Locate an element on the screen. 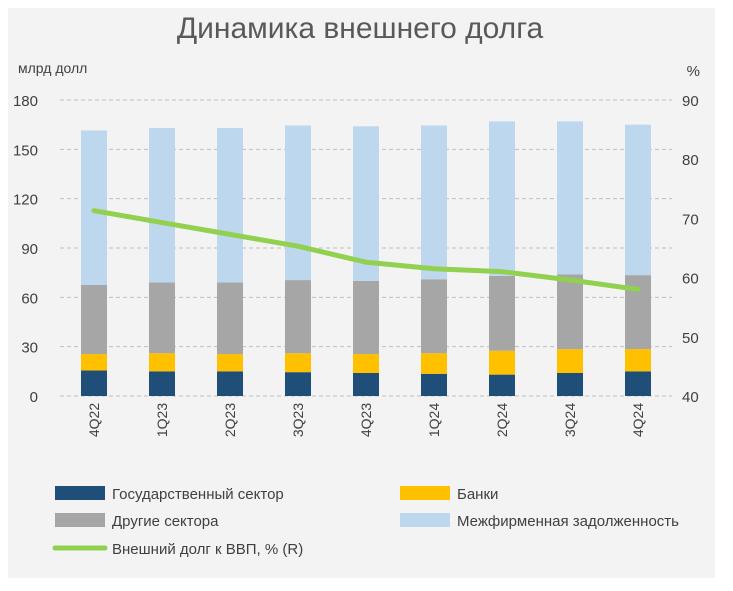  chart-title: Динамика внешнего долга is located at coordinates (360, 28).